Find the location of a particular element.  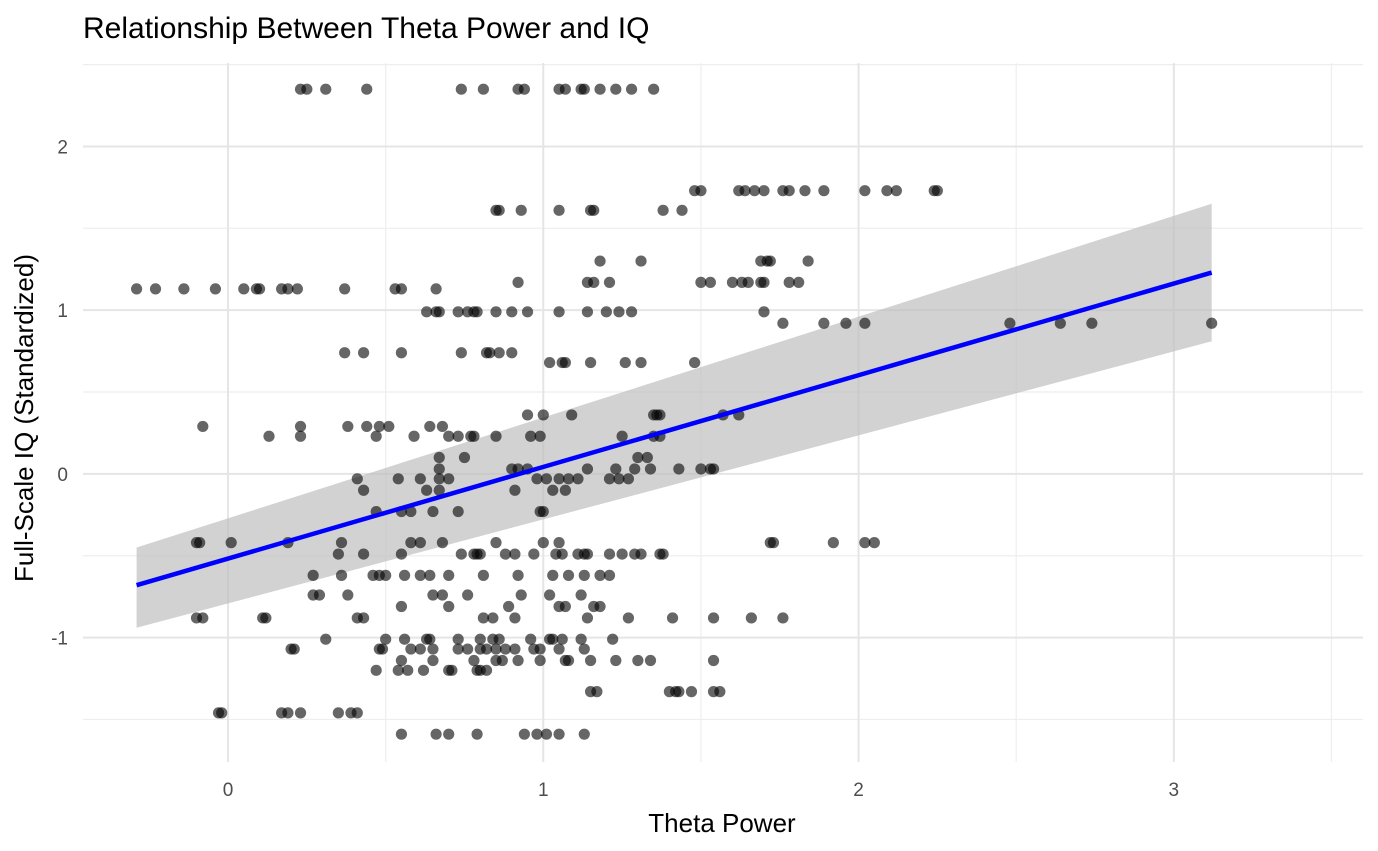

x-tick-label: 1 is located at coordinates (543, 790).